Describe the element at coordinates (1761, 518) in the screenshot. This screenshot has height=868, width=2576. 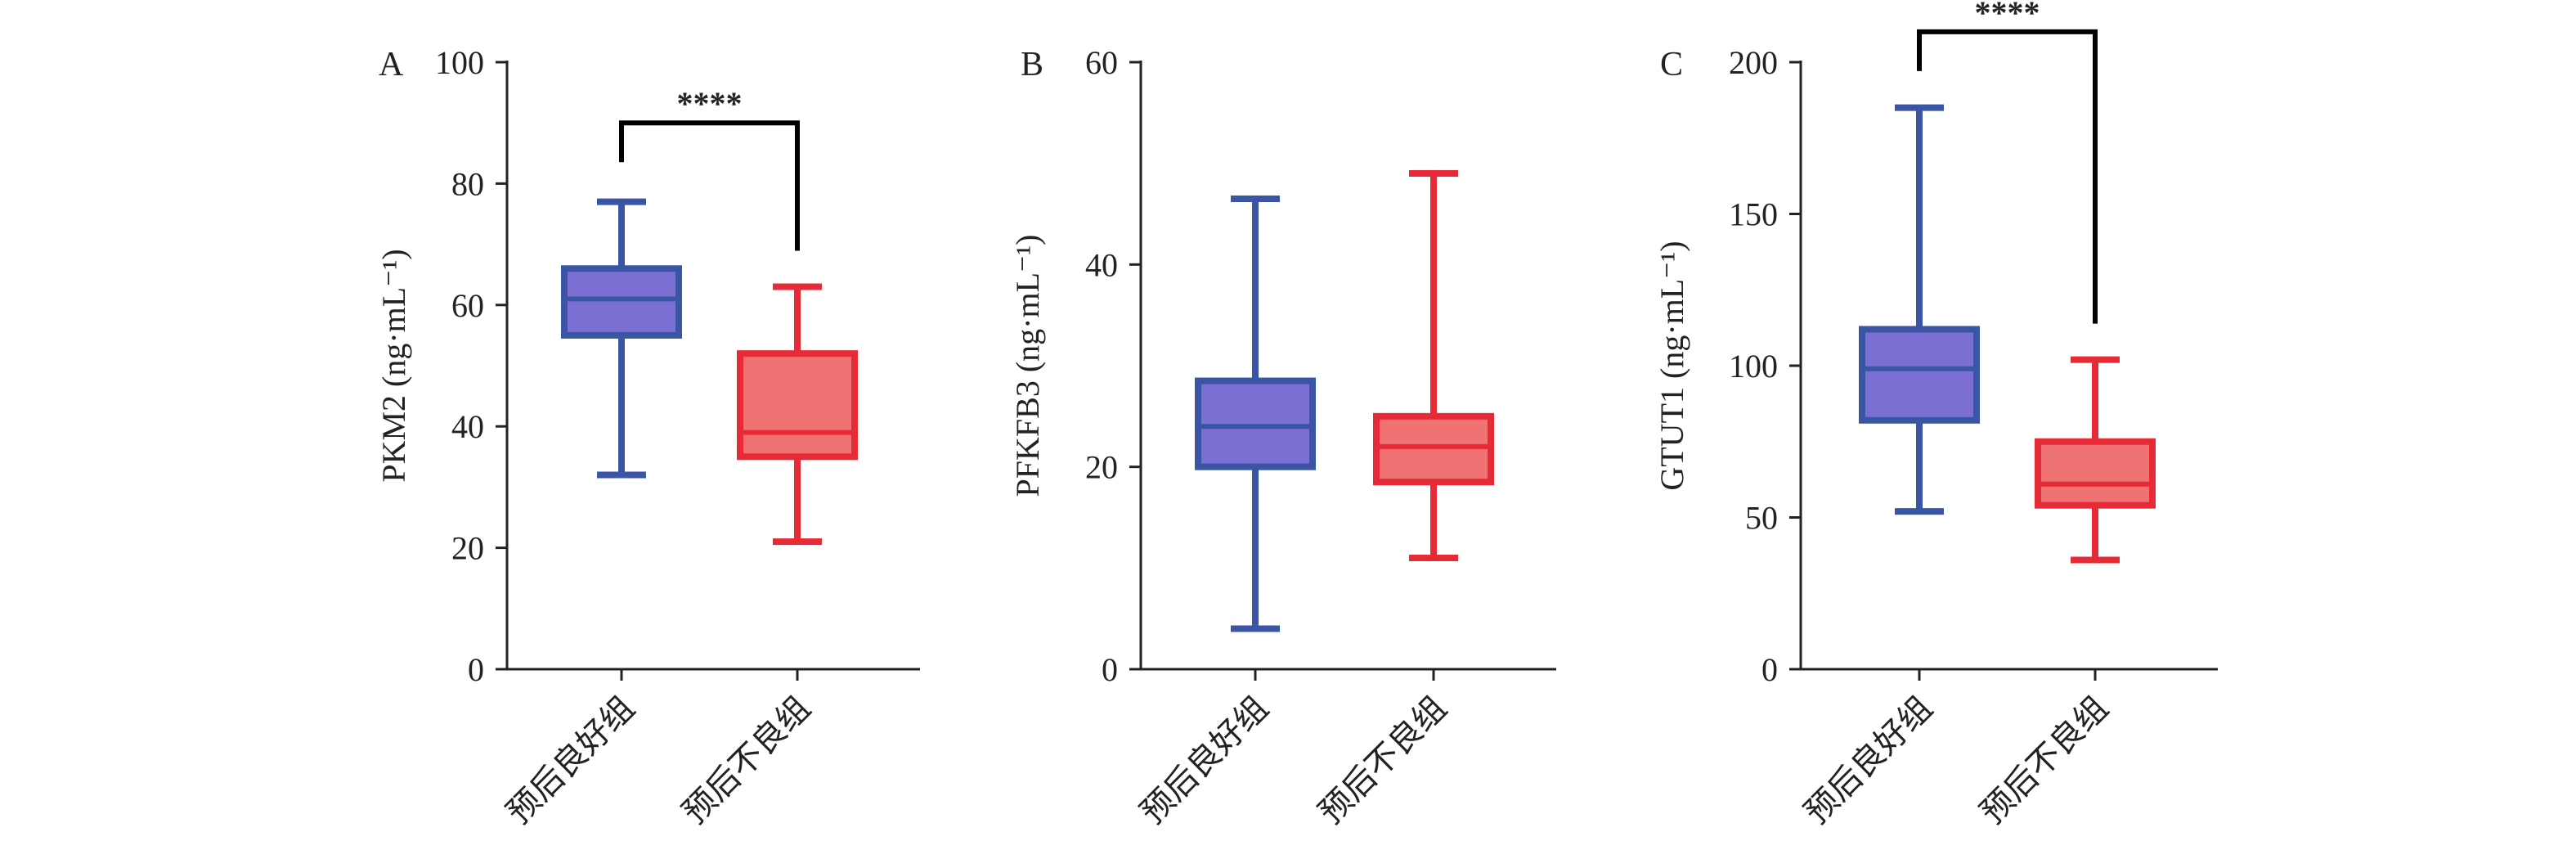
I see `y-tick-label: 50` at that location.